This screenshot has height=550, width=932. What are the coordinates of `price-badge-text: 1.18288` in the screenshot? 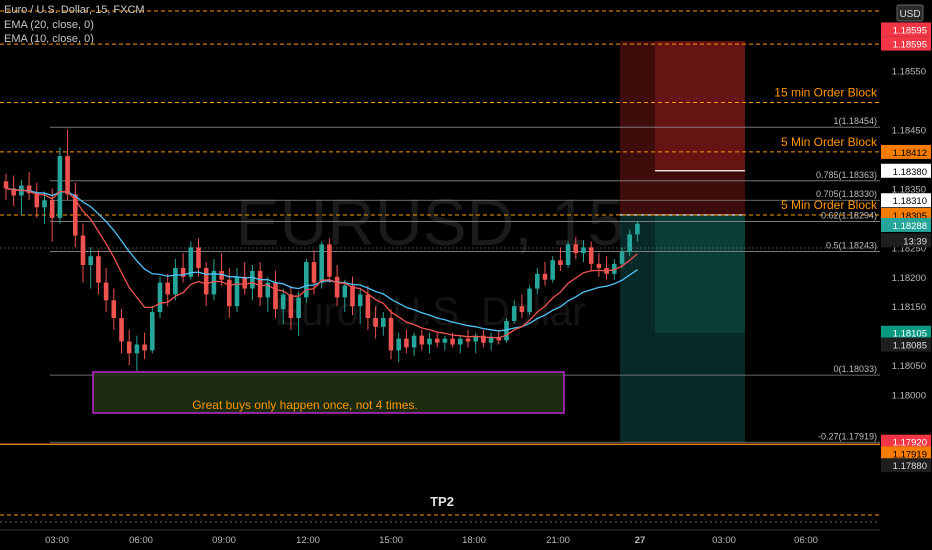 It's located at (910, 226).